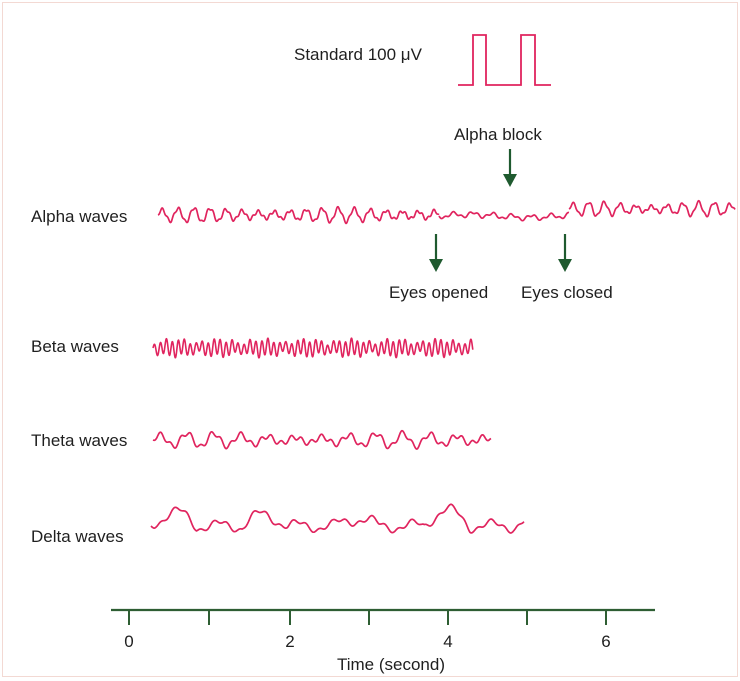  I want to click on eyes-closed-label: Eyes closed, so click(567, 292).